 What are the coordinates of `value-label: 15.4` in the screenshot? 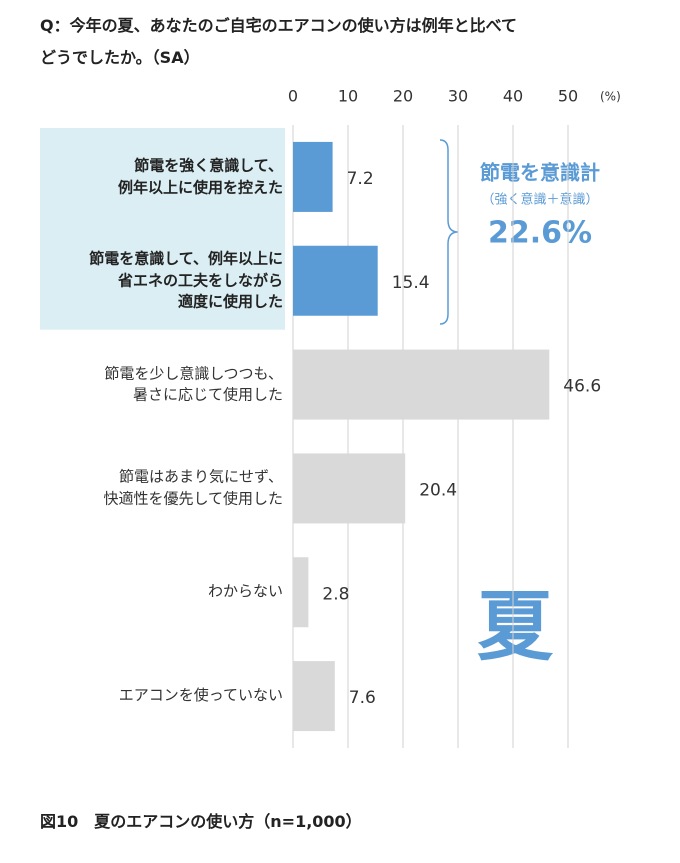 It's located at (411, 283).